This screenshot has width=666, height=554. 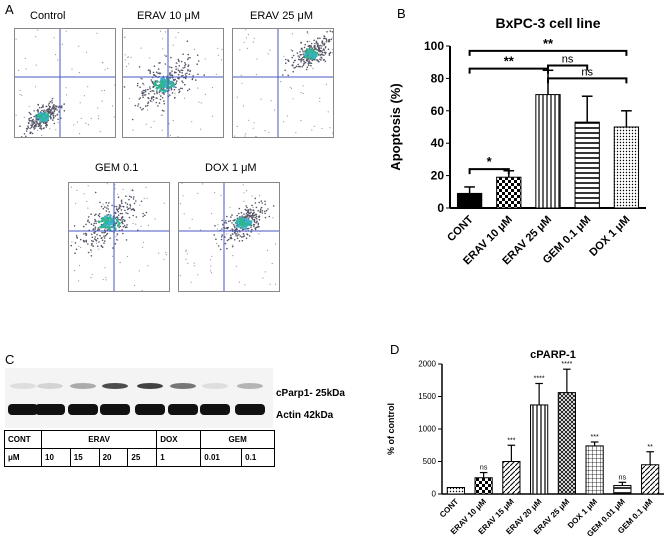 What do you see at coordinates (48, 16) in the screenshot?
I see `flow-title-control: Control` at bounding box center [48, 16].